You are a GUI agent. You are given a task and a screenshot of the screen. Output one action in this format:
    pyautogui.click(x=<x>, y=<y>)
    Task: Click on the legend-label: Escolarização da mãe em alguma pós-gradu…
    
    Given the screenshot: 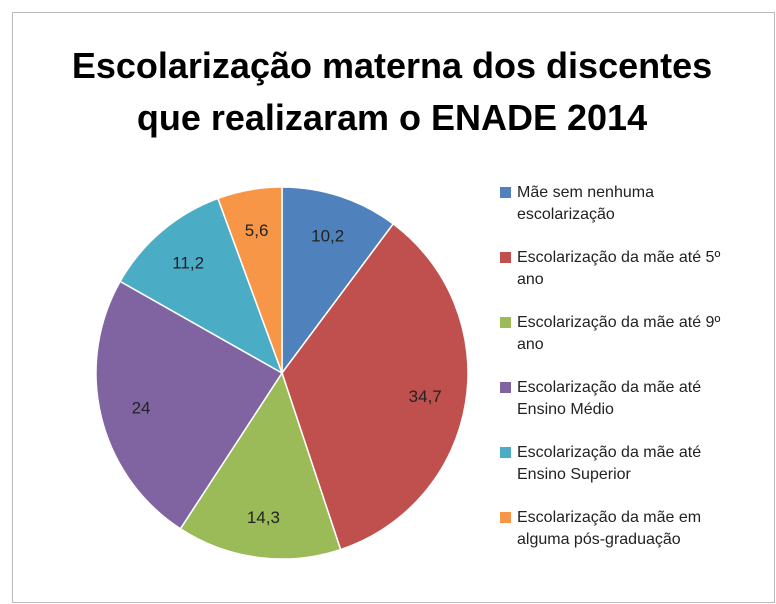 What is the action you would take?
    pyautogui.click(x=609, y=528)
    